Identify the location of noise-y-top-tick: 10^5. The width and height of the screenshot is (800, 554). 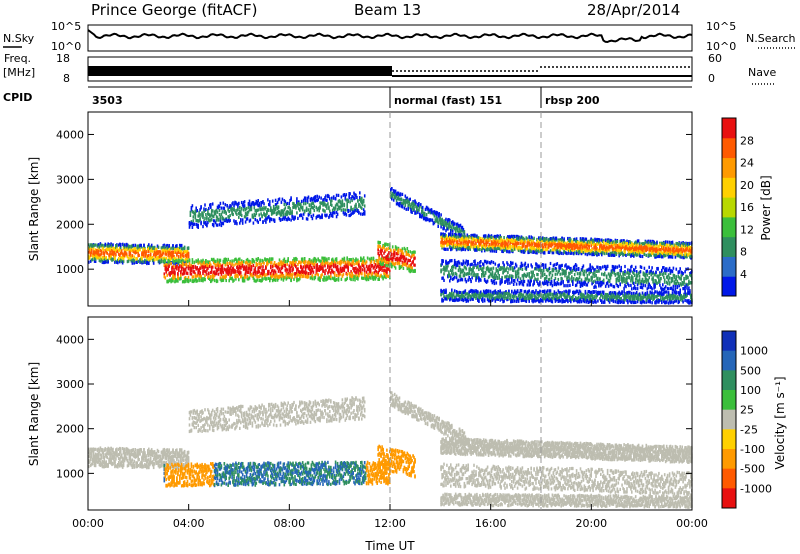
(66, 26).